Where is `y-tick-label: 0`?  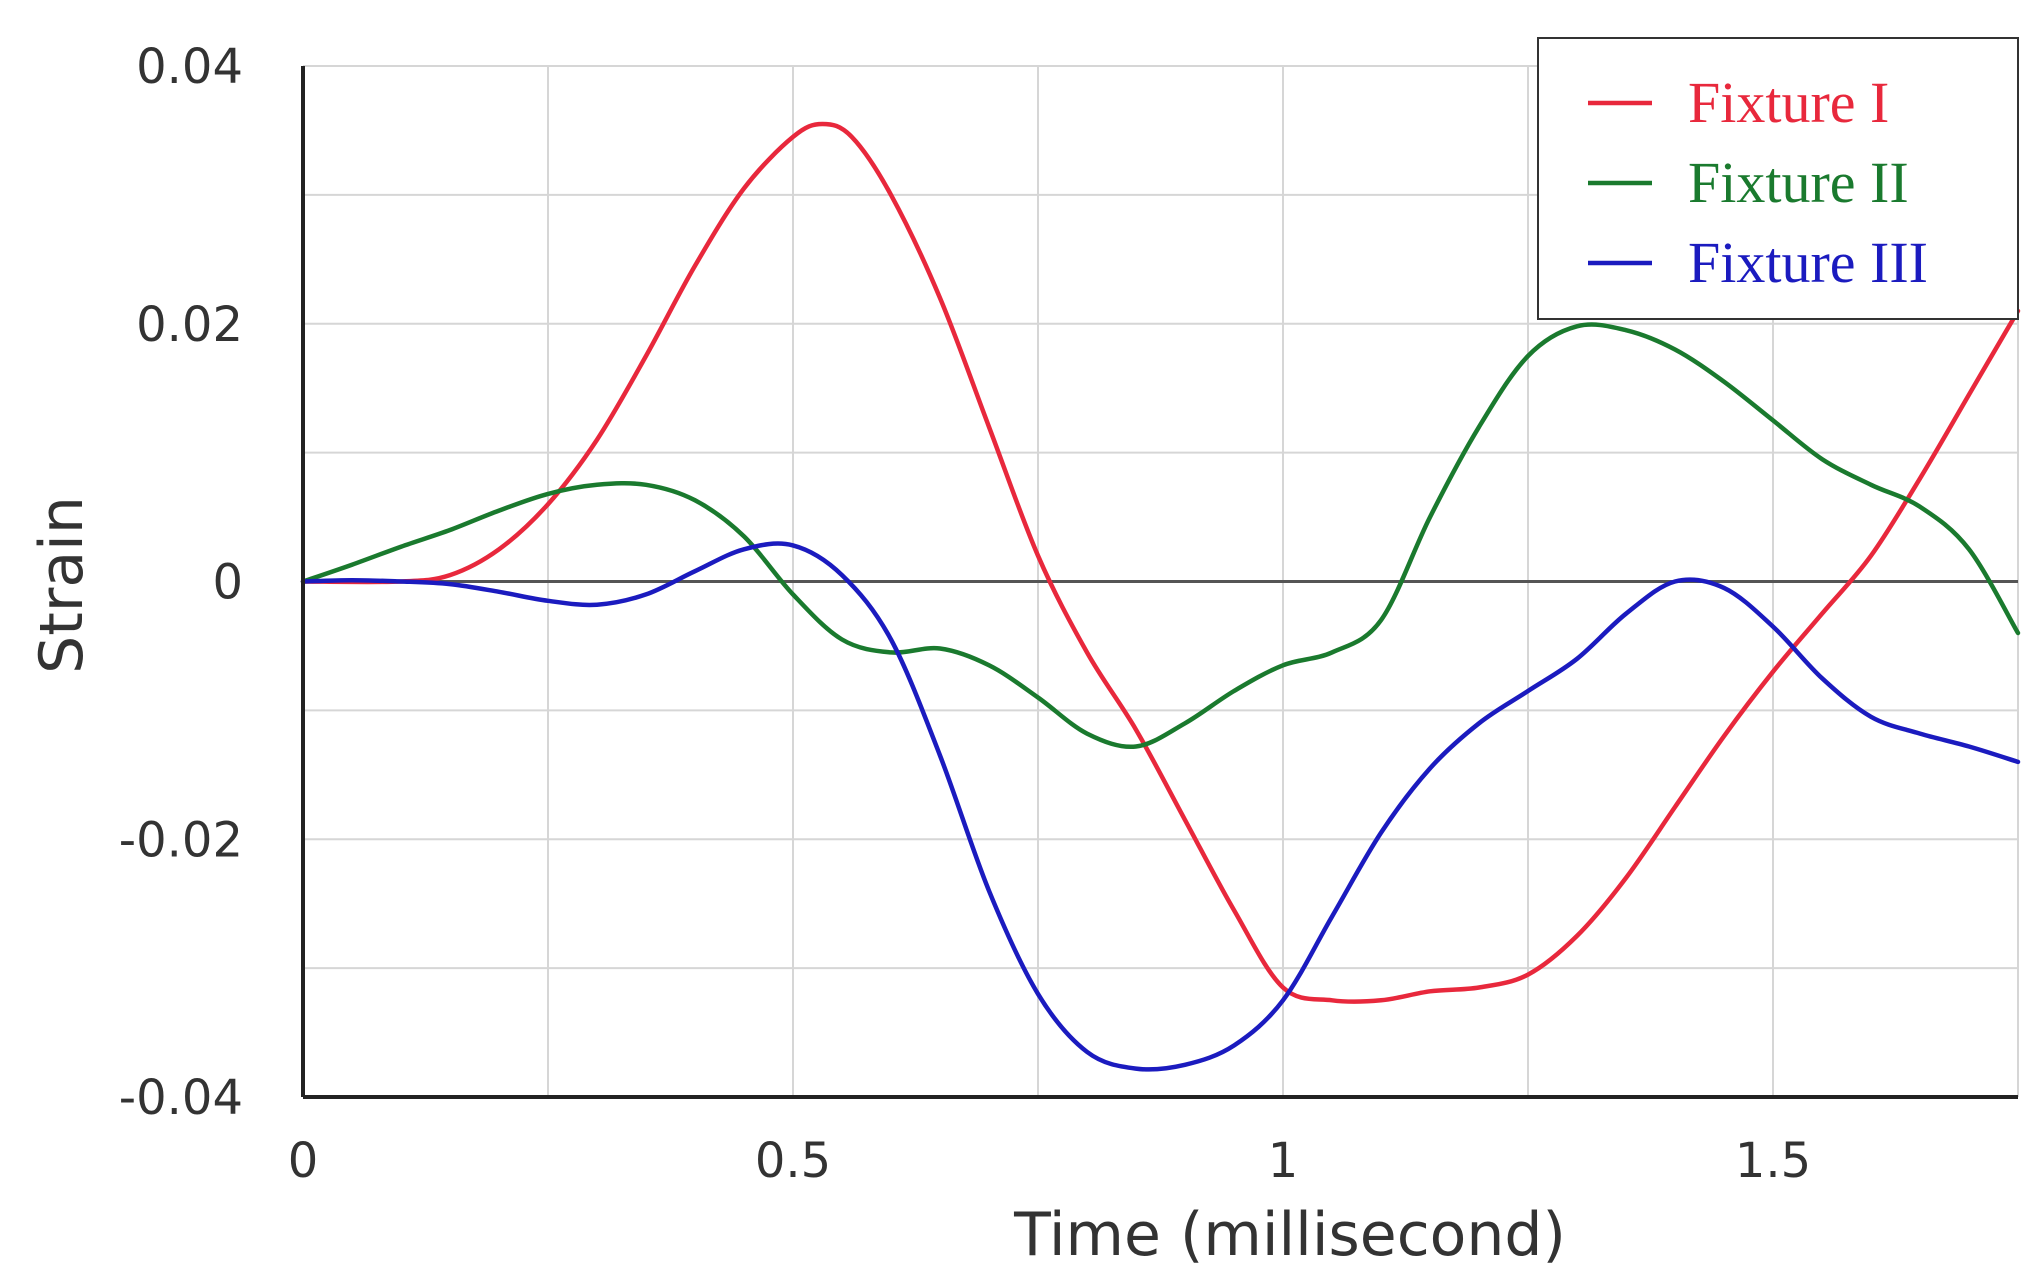 y-tick-label: 0 is located at coordinates (227, 583).